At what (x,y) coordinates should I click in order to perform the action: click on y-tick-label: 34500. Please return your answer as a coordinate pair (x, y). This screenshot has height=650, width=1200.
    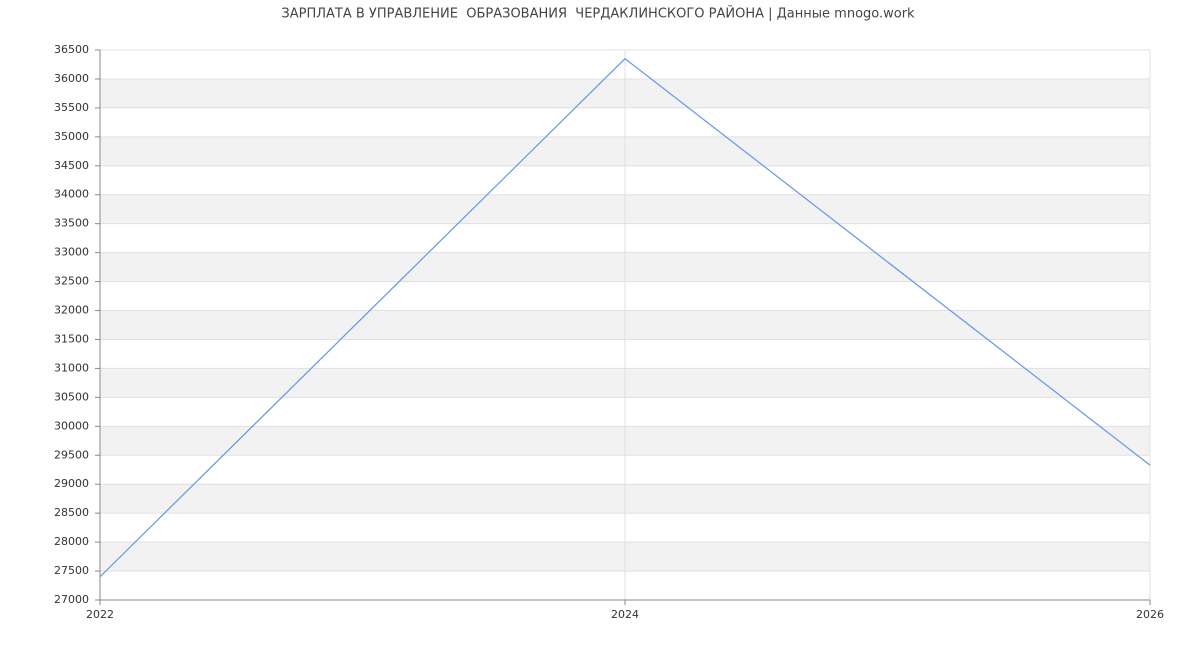
    Looking at the image, I should click on (71, 165).